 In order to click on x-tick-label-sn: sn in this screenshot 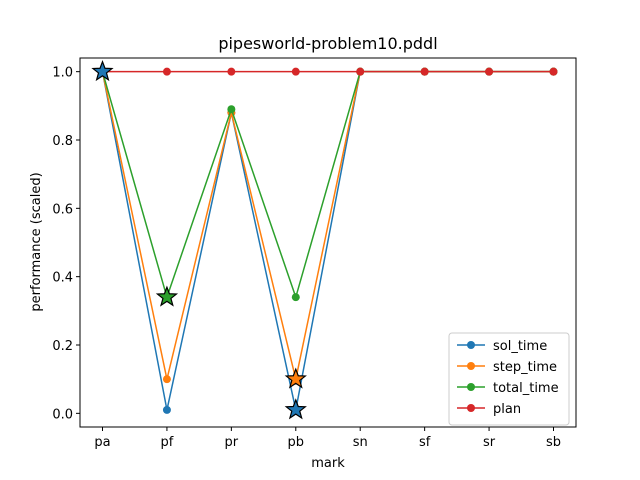, I will do `click(360, 442)`.